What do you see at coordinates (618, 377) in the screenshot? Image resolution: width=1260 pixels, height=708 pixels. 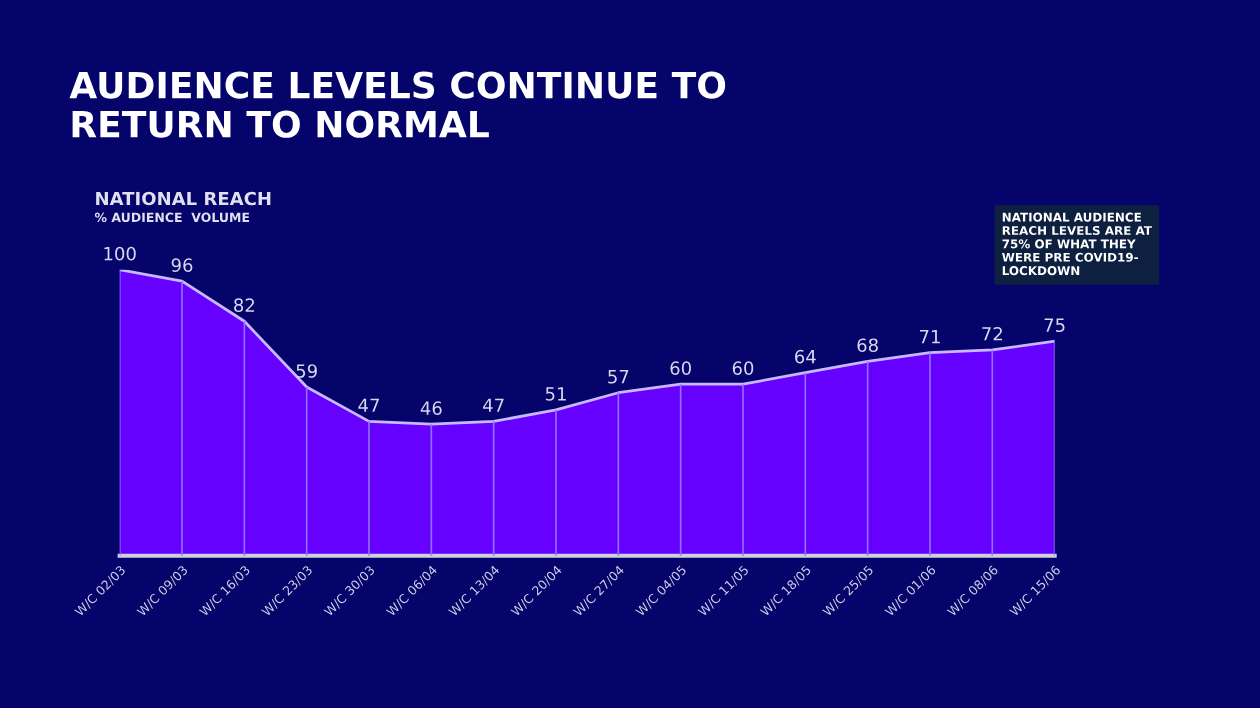 I see `data-label: 57` at bounding box center [618, 377].